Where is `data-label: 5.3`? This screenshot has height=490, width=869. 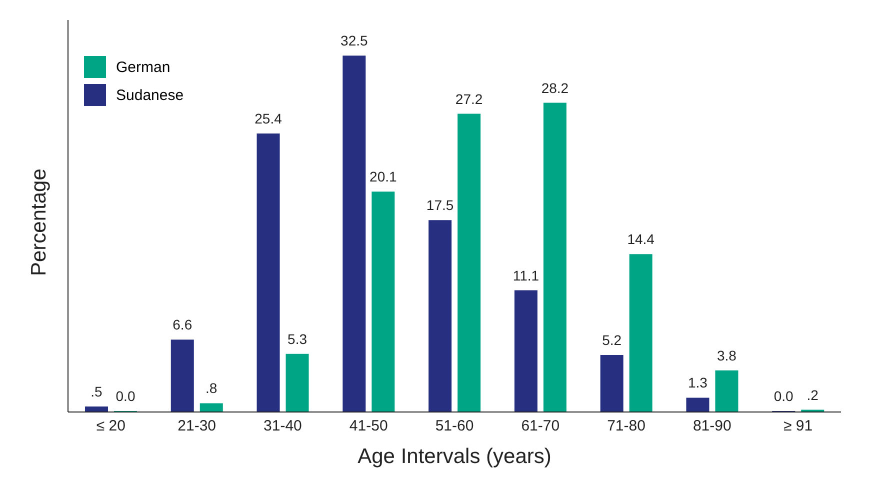
data-label: 5.3 is located at coordinates (298, 338).